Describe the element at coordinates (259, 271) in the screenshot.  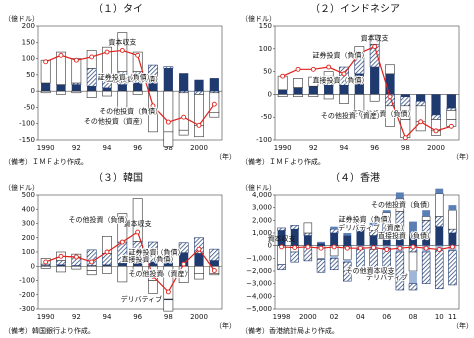
I see `y-tick-label: −2,000` at that location.